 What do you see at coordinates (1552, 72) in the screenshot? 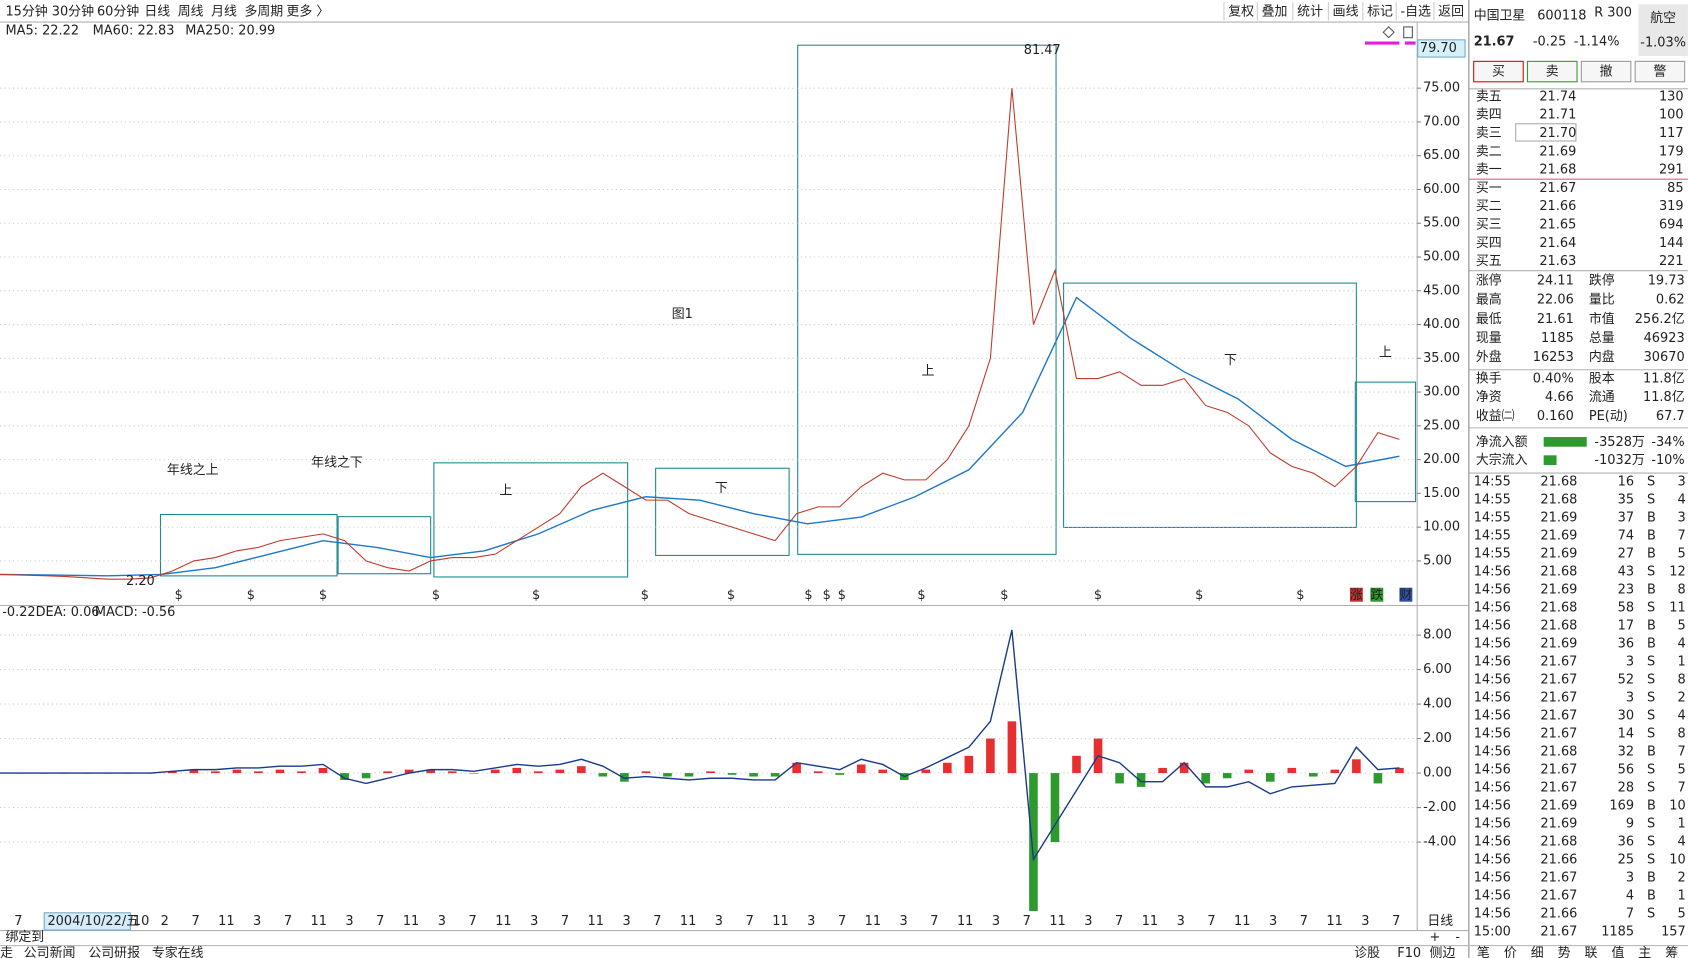
I see `trade-button: 卖` at bounding box center [1552, 72].